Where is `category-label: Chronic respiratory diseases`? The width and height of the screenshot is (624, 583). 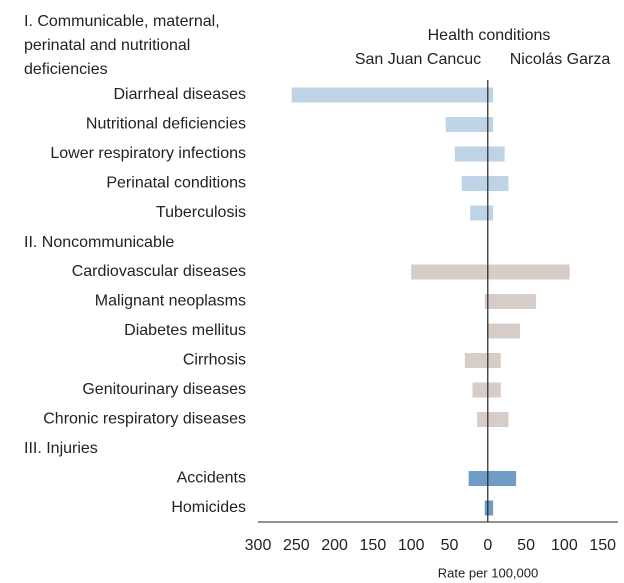 category-label: Chronic respiratory diseases is located at coordinates (144, 419).